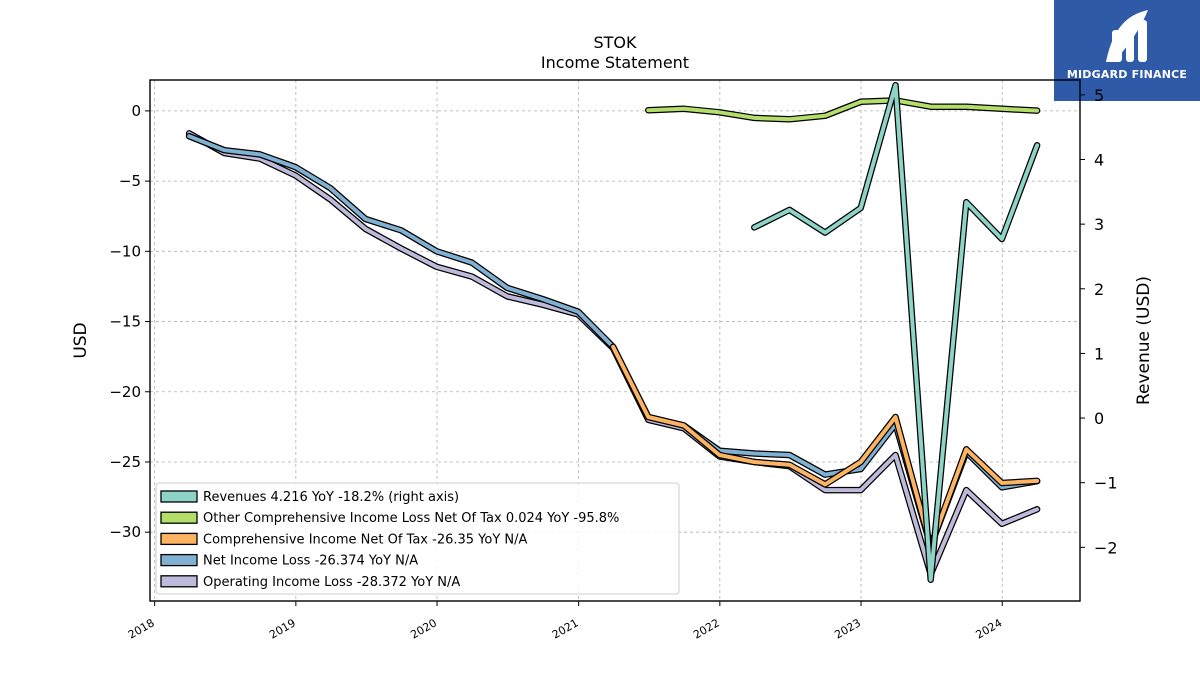 This screenshot has height=675, width=1200. Describe the element at coordinates (565, 628) in the screenshot. I see `x-tick-label: 2021` at that location.